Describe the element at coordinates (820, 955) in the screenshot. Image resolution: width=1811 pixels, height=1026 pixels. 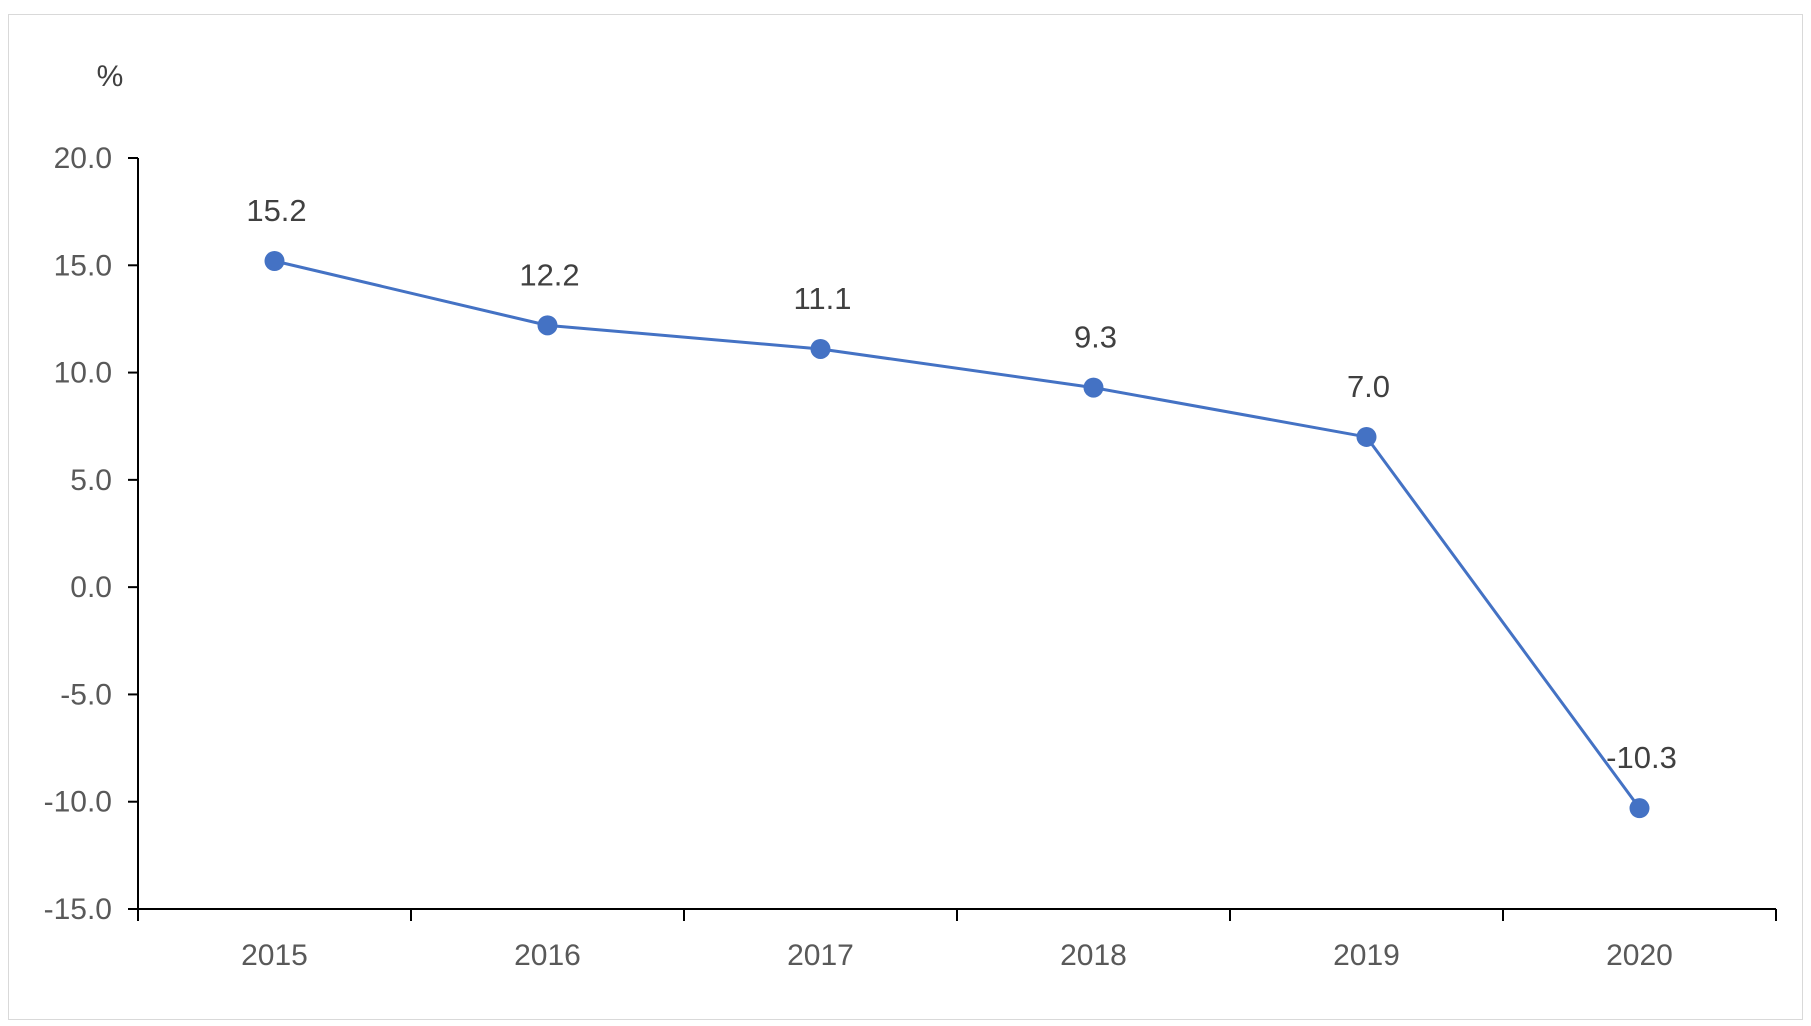
I see `x-tick-label: 2017` at that location.